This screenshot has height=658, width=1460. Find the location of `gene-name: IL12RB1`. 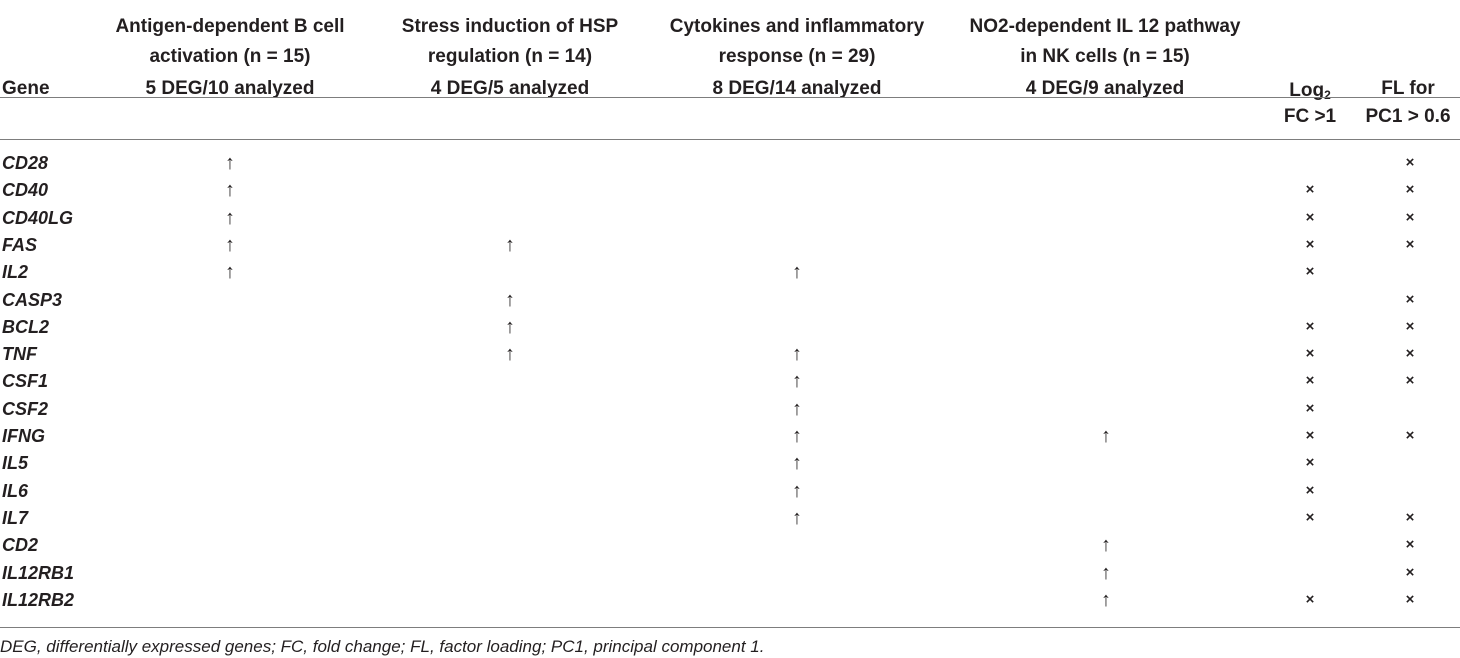

gene-name: IL12RB1 is located at coordinates (38, 573).